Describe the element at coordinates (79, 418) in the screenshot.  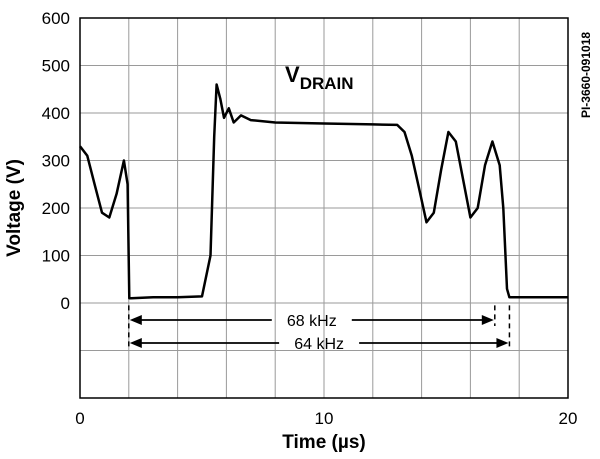
I see `x-tick-label: 0` at that location.